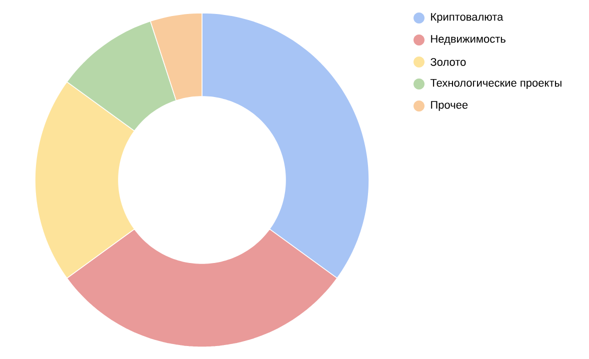 The height and width of the screenshot is (359, 589). I want to click on legend-label: Недвижимость, so click(468, 40).